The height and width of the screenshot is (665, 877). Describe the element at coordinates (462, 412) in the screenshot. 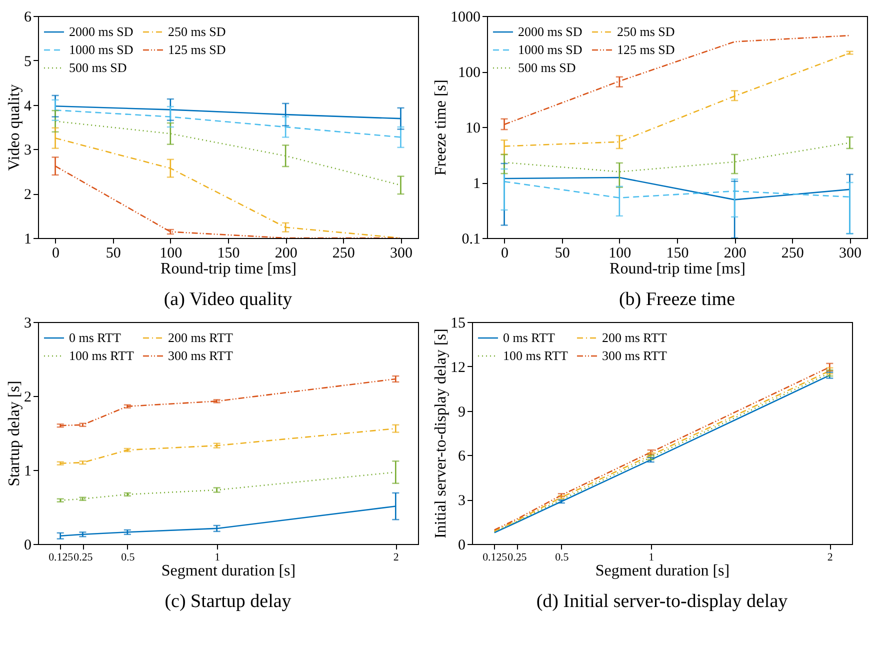

I see `y-tick-label: 9` at that location.